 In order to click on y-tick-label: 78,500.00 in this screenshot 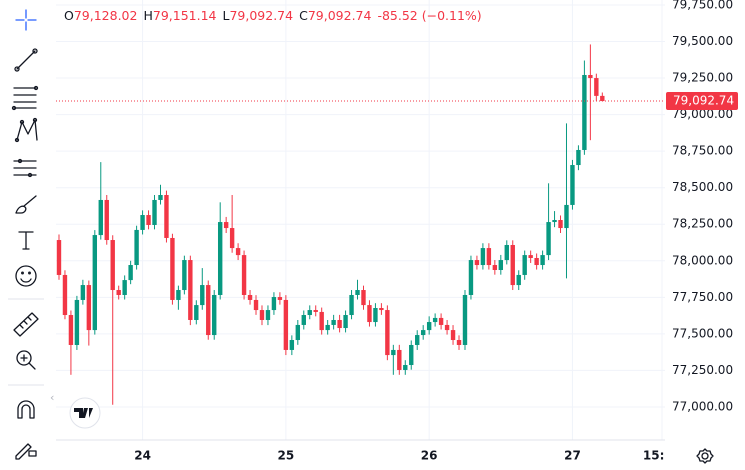, I will do `click(702, 187)`.